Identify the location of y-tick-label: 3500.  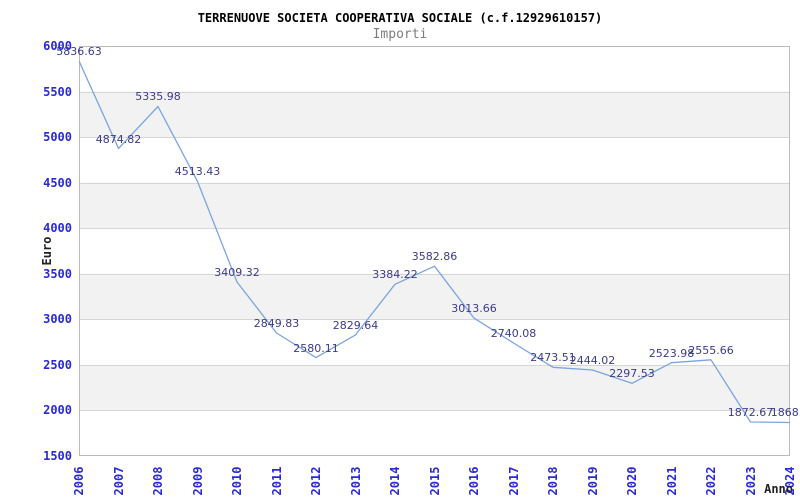
(57, 273).